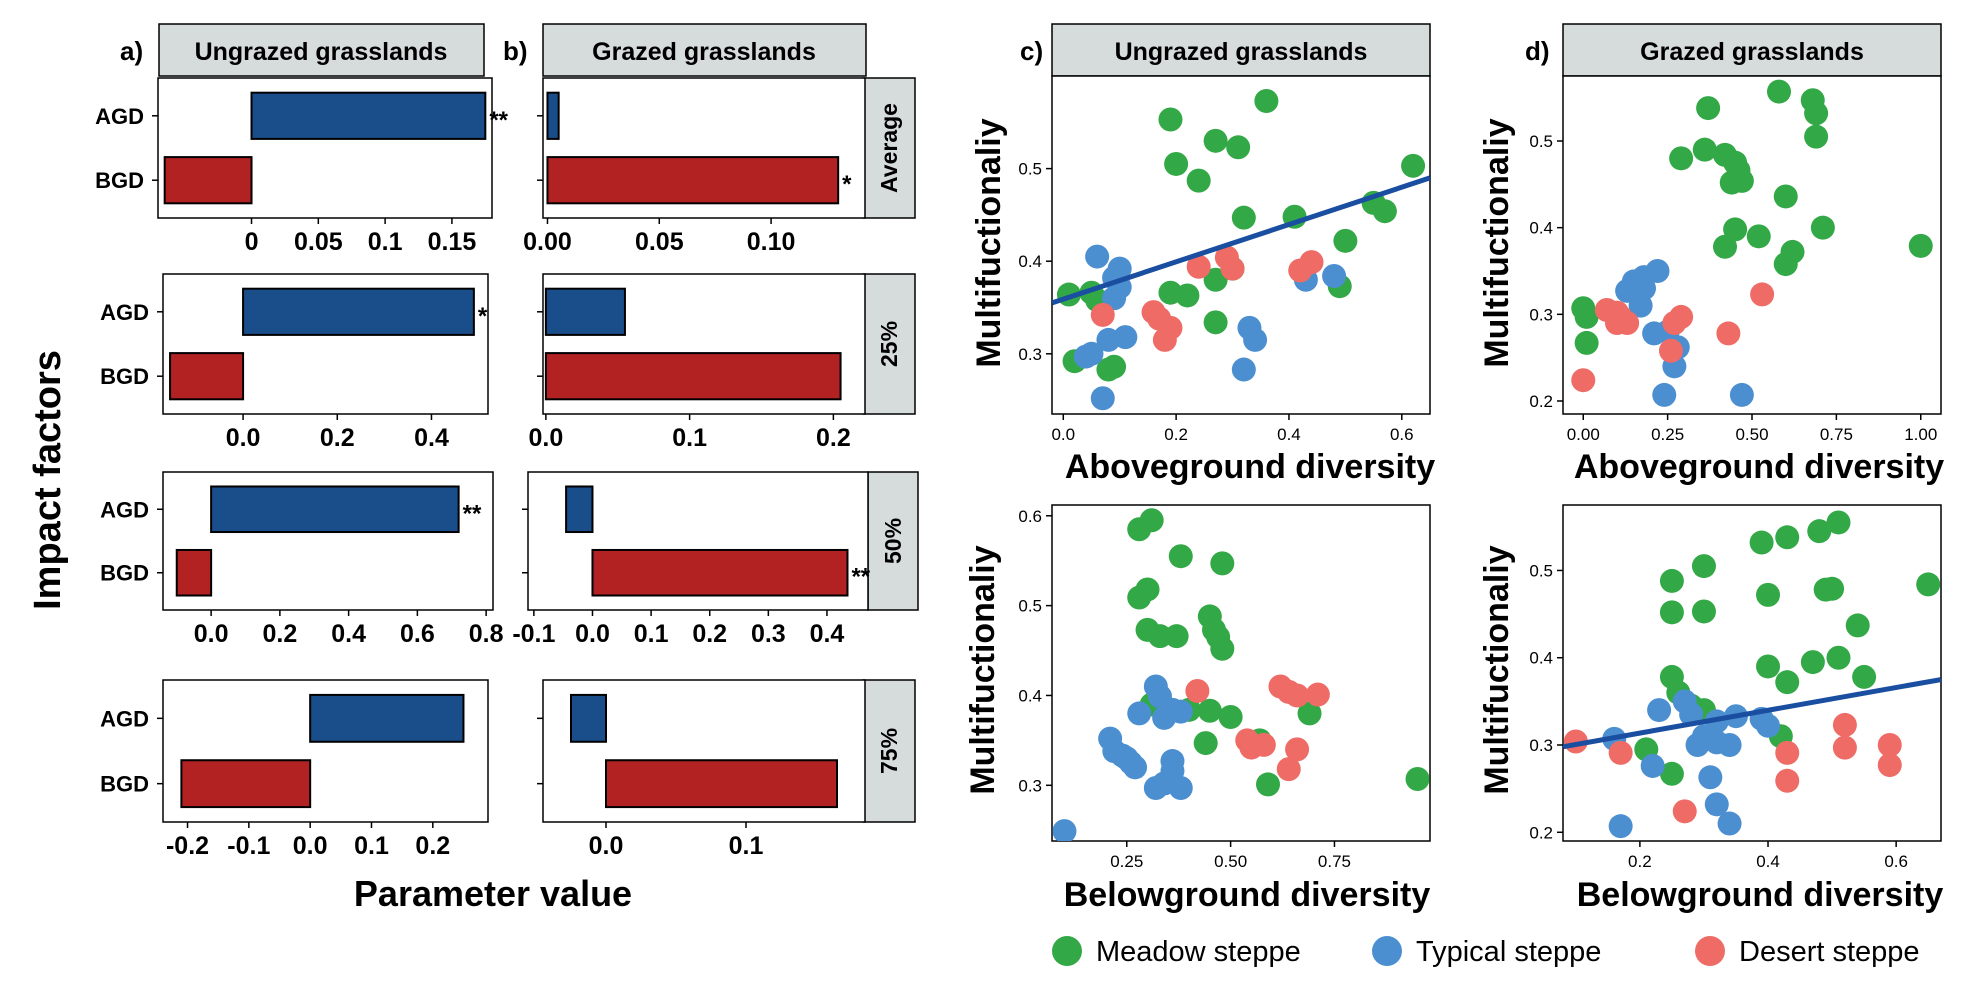  I want to click on c-top-y-title: Multifuctionaliy, so click(989, 242).